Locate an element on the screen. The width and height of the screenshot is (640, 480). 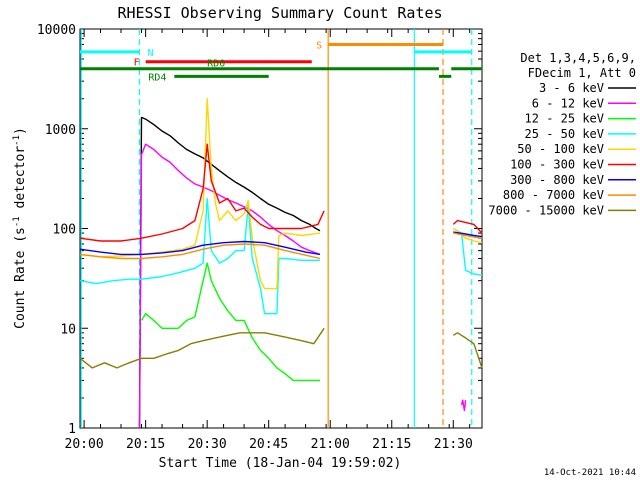
x-tick-label: 20:15 is located at coordinates (145, 444).